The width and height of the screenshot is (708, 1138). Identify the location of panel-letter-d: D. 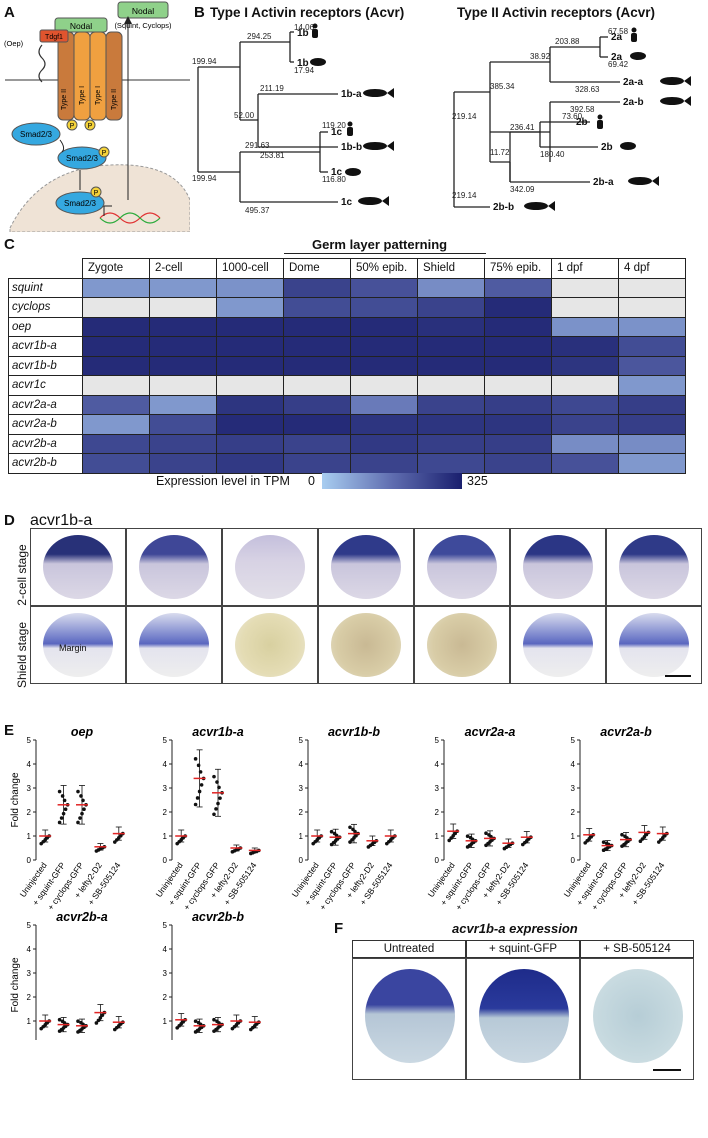
(9, 520).